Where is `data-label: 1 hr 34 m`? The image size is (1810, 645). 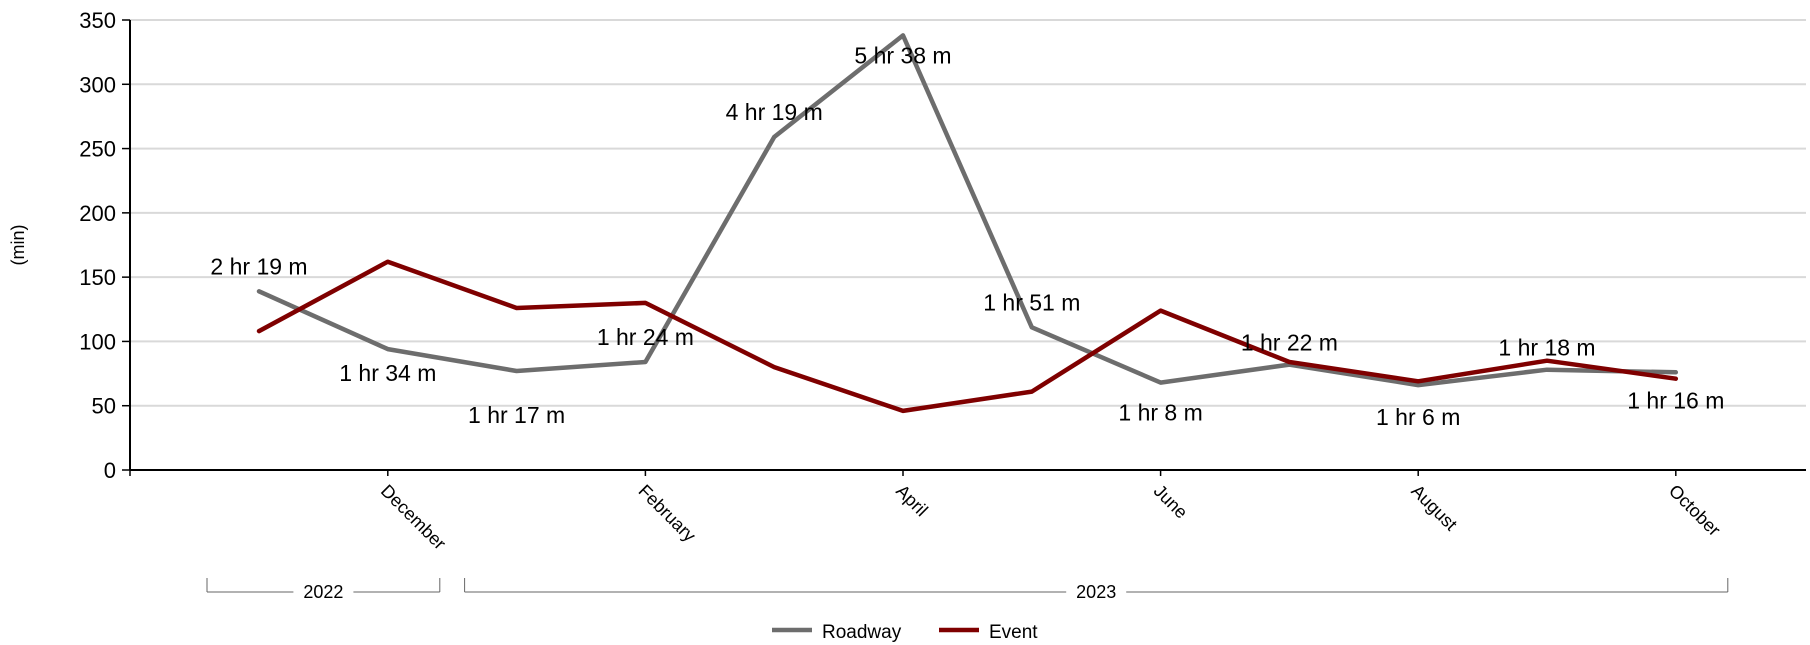 data-label: 1 hr 34 m is located at coordinates (387, 373).